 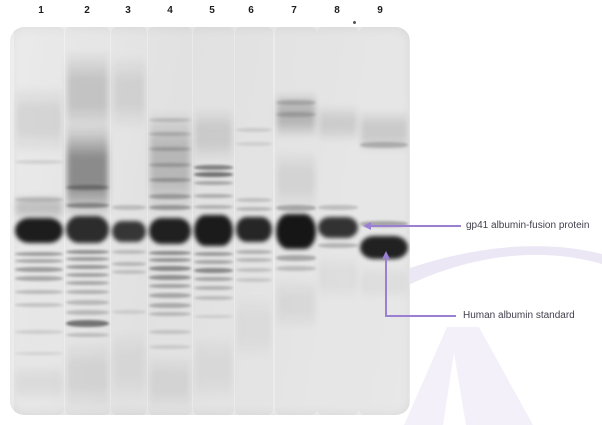 What do you see at coordinates (354, 22) in the screenshot?
I see `artifact-dot` at bounding box center [354, 22].